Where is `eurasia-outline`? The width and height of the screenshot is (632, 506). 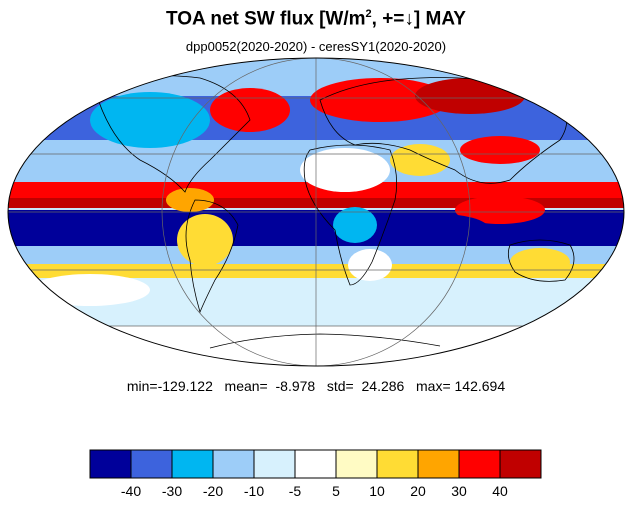
eurasia-outline is located at coordinates (443, 130).